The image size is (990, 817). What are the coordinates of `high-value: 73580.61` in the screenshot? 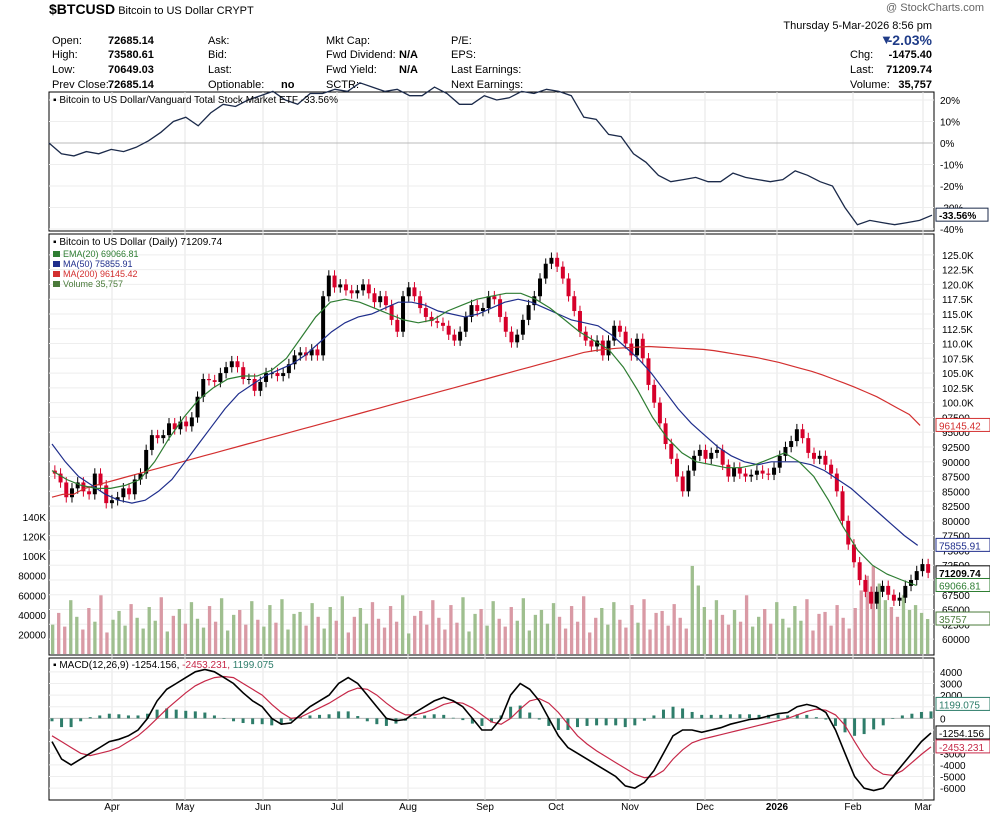 It's located at (131, 55).